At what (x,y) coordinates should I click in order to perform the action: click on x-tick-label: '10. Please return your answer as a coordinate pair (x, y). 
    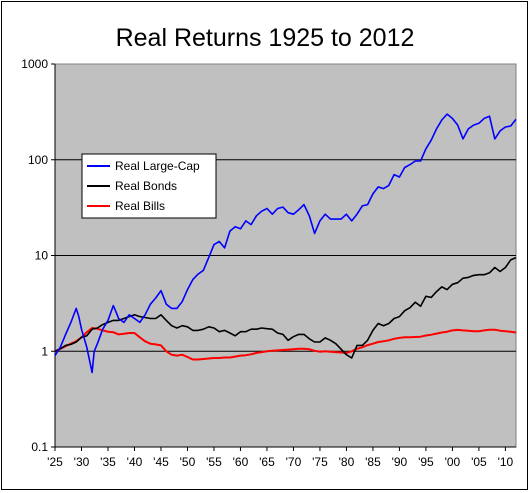
    Looking at the image, I should click on (506, 462).